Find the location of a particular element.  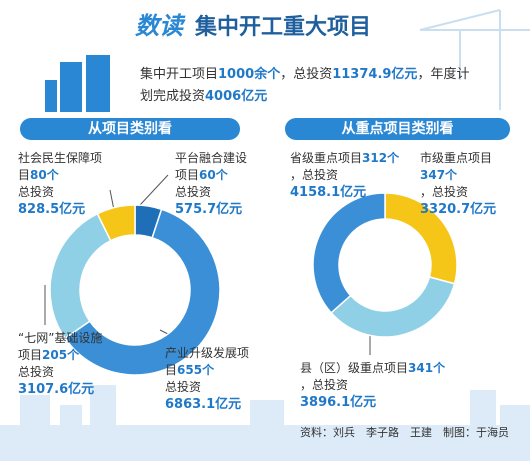

summary-number: 4006亿元 is located at coordinates (236, 96).